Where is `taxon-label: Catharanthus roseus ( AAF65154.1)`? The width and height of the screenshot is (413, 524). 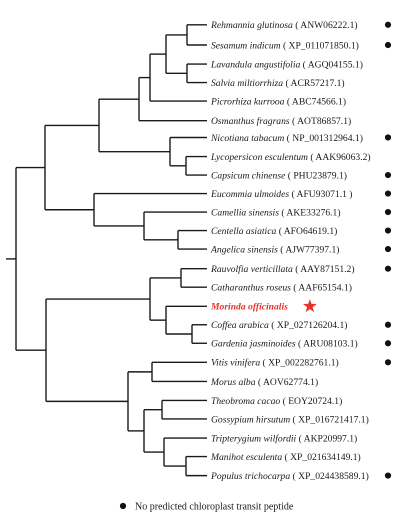
taxon-label: Catharanthus roseus ( AAF65154.1) is located at coordinates (281, 288).